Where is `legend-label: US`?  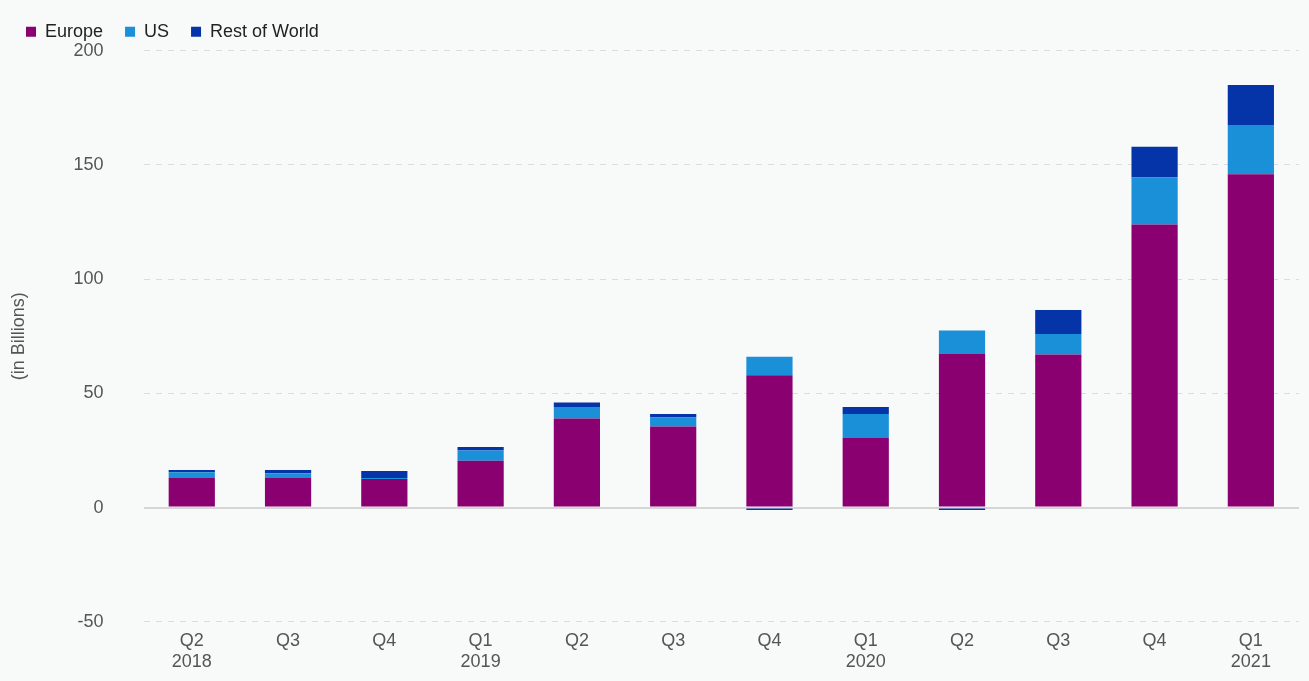
legend-label: US is located at coordinates (157, 30).